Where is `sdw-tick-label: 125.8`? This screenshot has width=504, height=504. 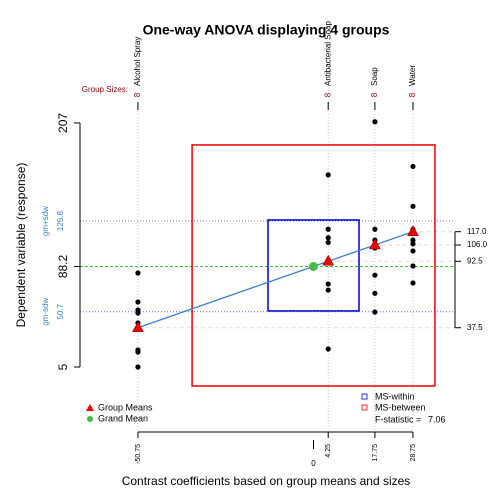
sdw-tick-label: 125.8 is located at coordinates (60, 221).